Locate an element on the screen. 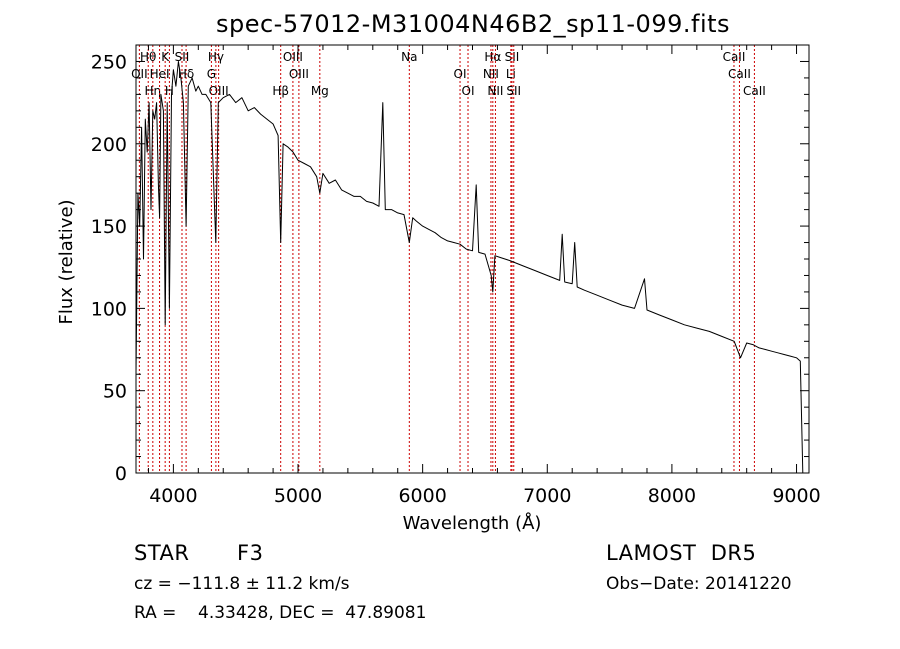 Image resolution: width=900 pixels, height=649 pixels. x-tick-label: 4000 is located at coordinates (173, 496).